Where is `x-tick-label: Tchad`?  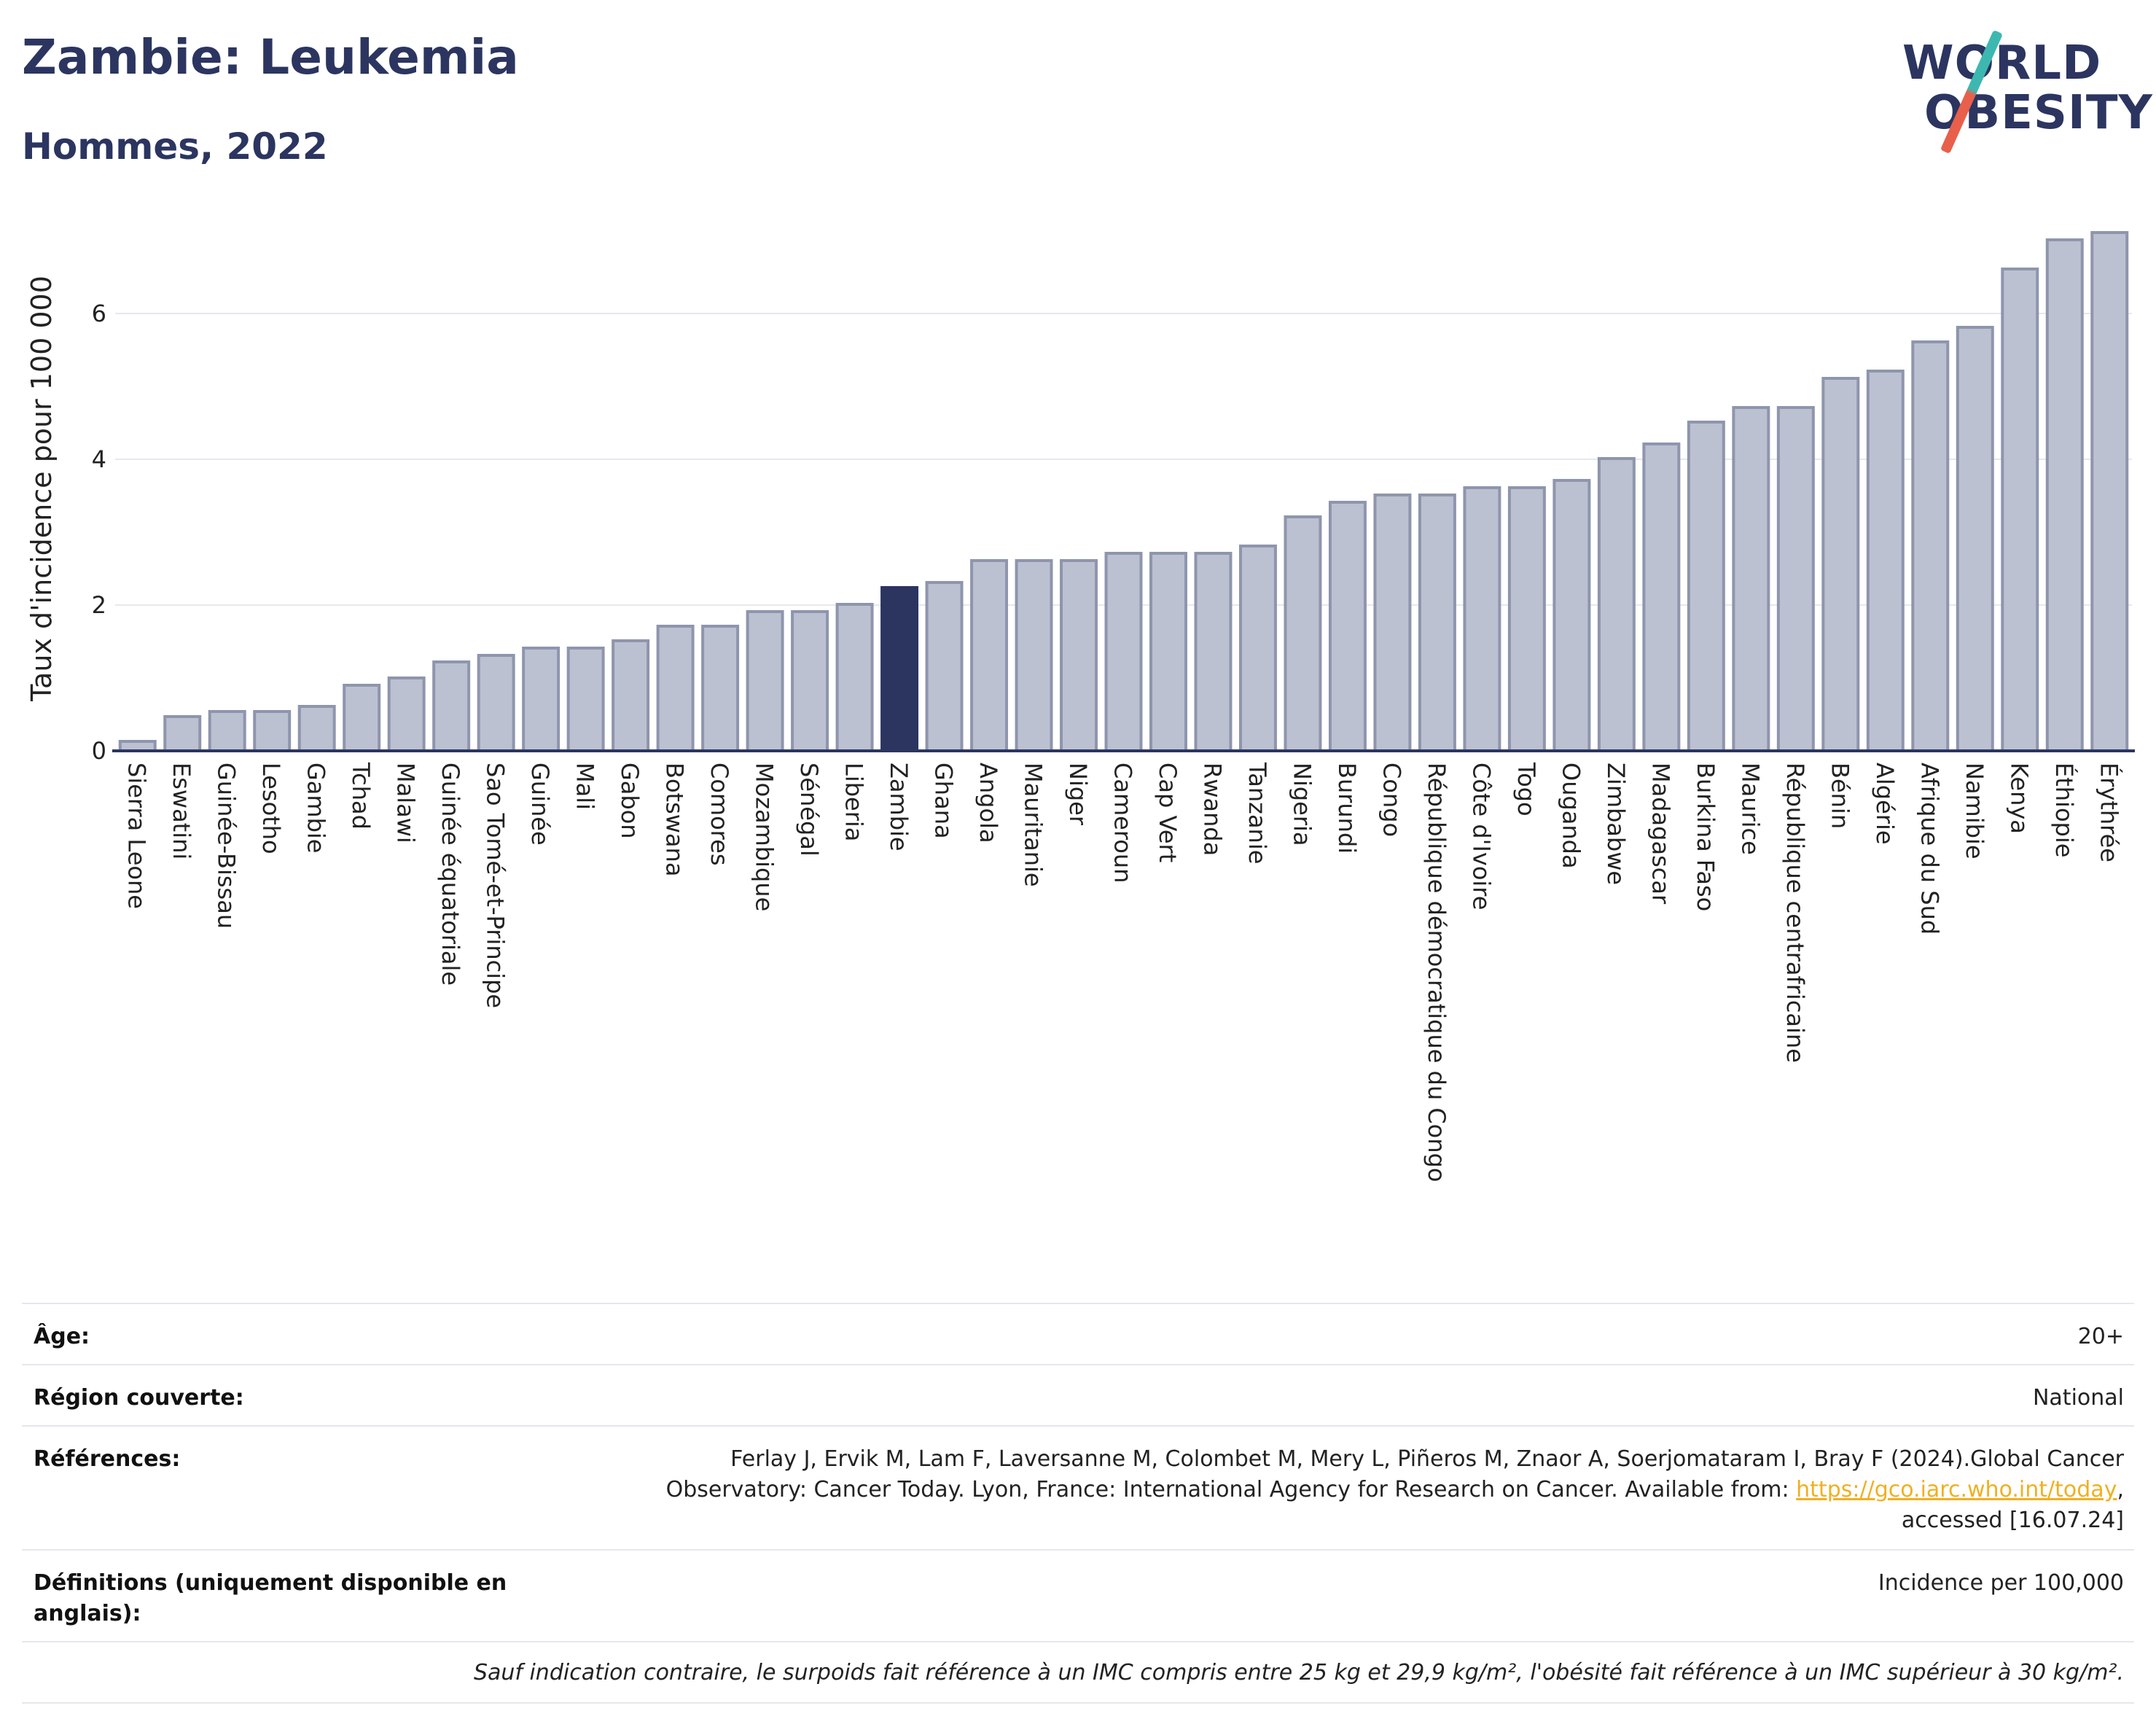
x-tick-label: Tchad is located at coordinates (361, 796).